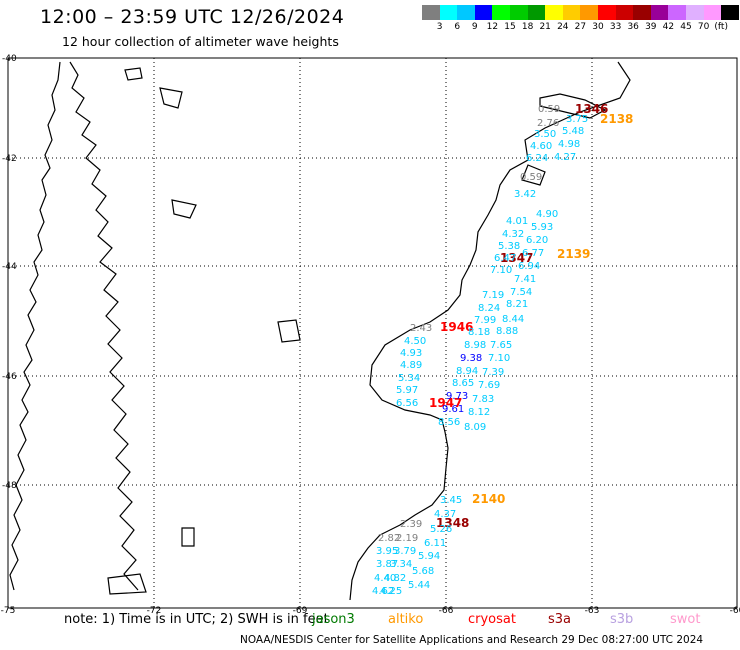  I want to click on wave-height-label: 7.41, so click(525, 279).